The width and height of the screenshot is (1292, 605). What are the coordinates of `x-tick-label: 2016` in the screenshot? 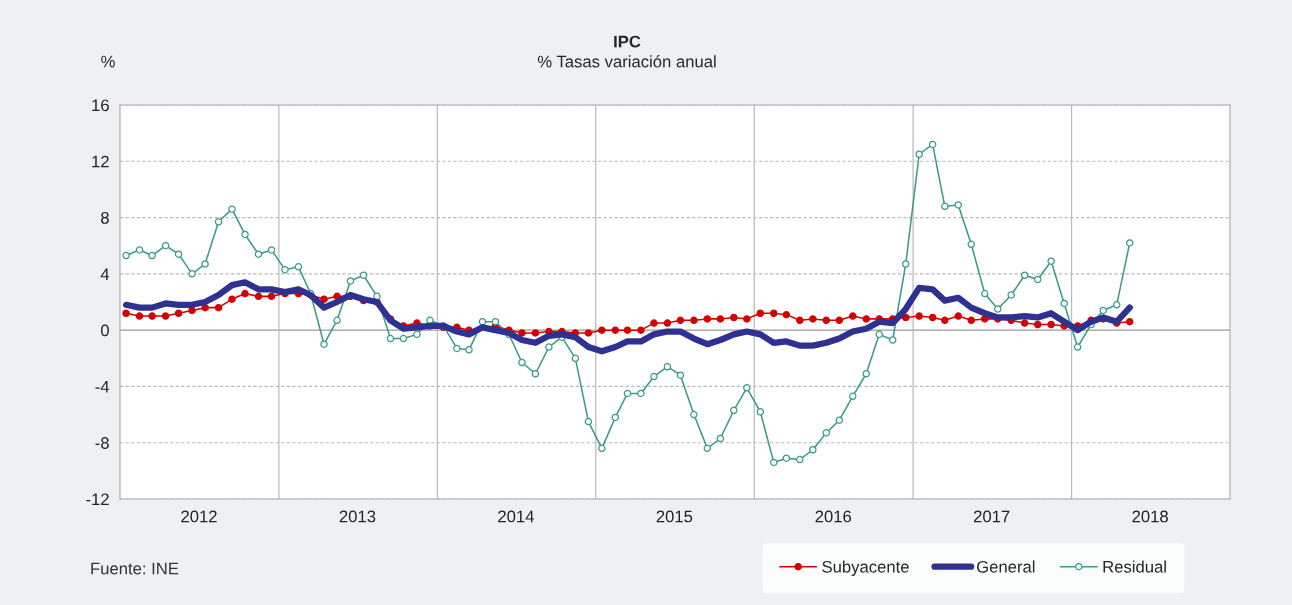 It's located at (833, 516).